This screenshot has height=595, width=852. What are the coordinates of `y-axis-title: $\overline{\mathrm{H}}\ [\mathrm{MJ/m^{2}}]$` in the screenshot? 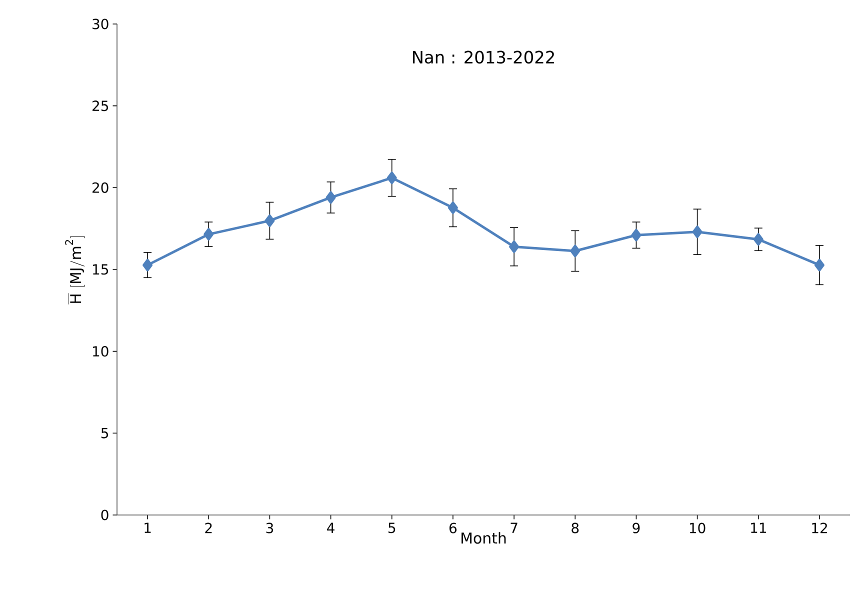 It's located at (75, 270).